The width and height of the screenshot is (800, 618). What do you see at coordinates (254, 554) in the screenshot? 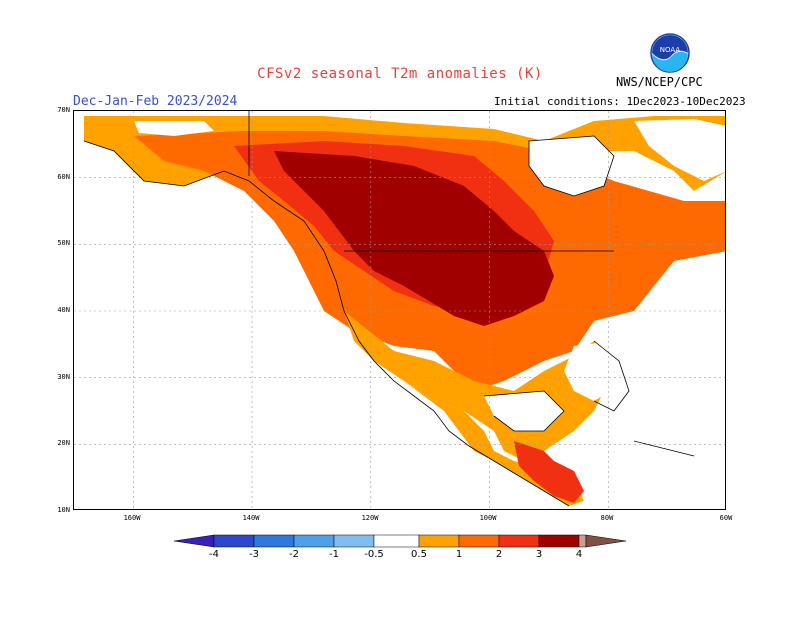
I see `colorbar-label: -3` at bounding box center [254, 554].